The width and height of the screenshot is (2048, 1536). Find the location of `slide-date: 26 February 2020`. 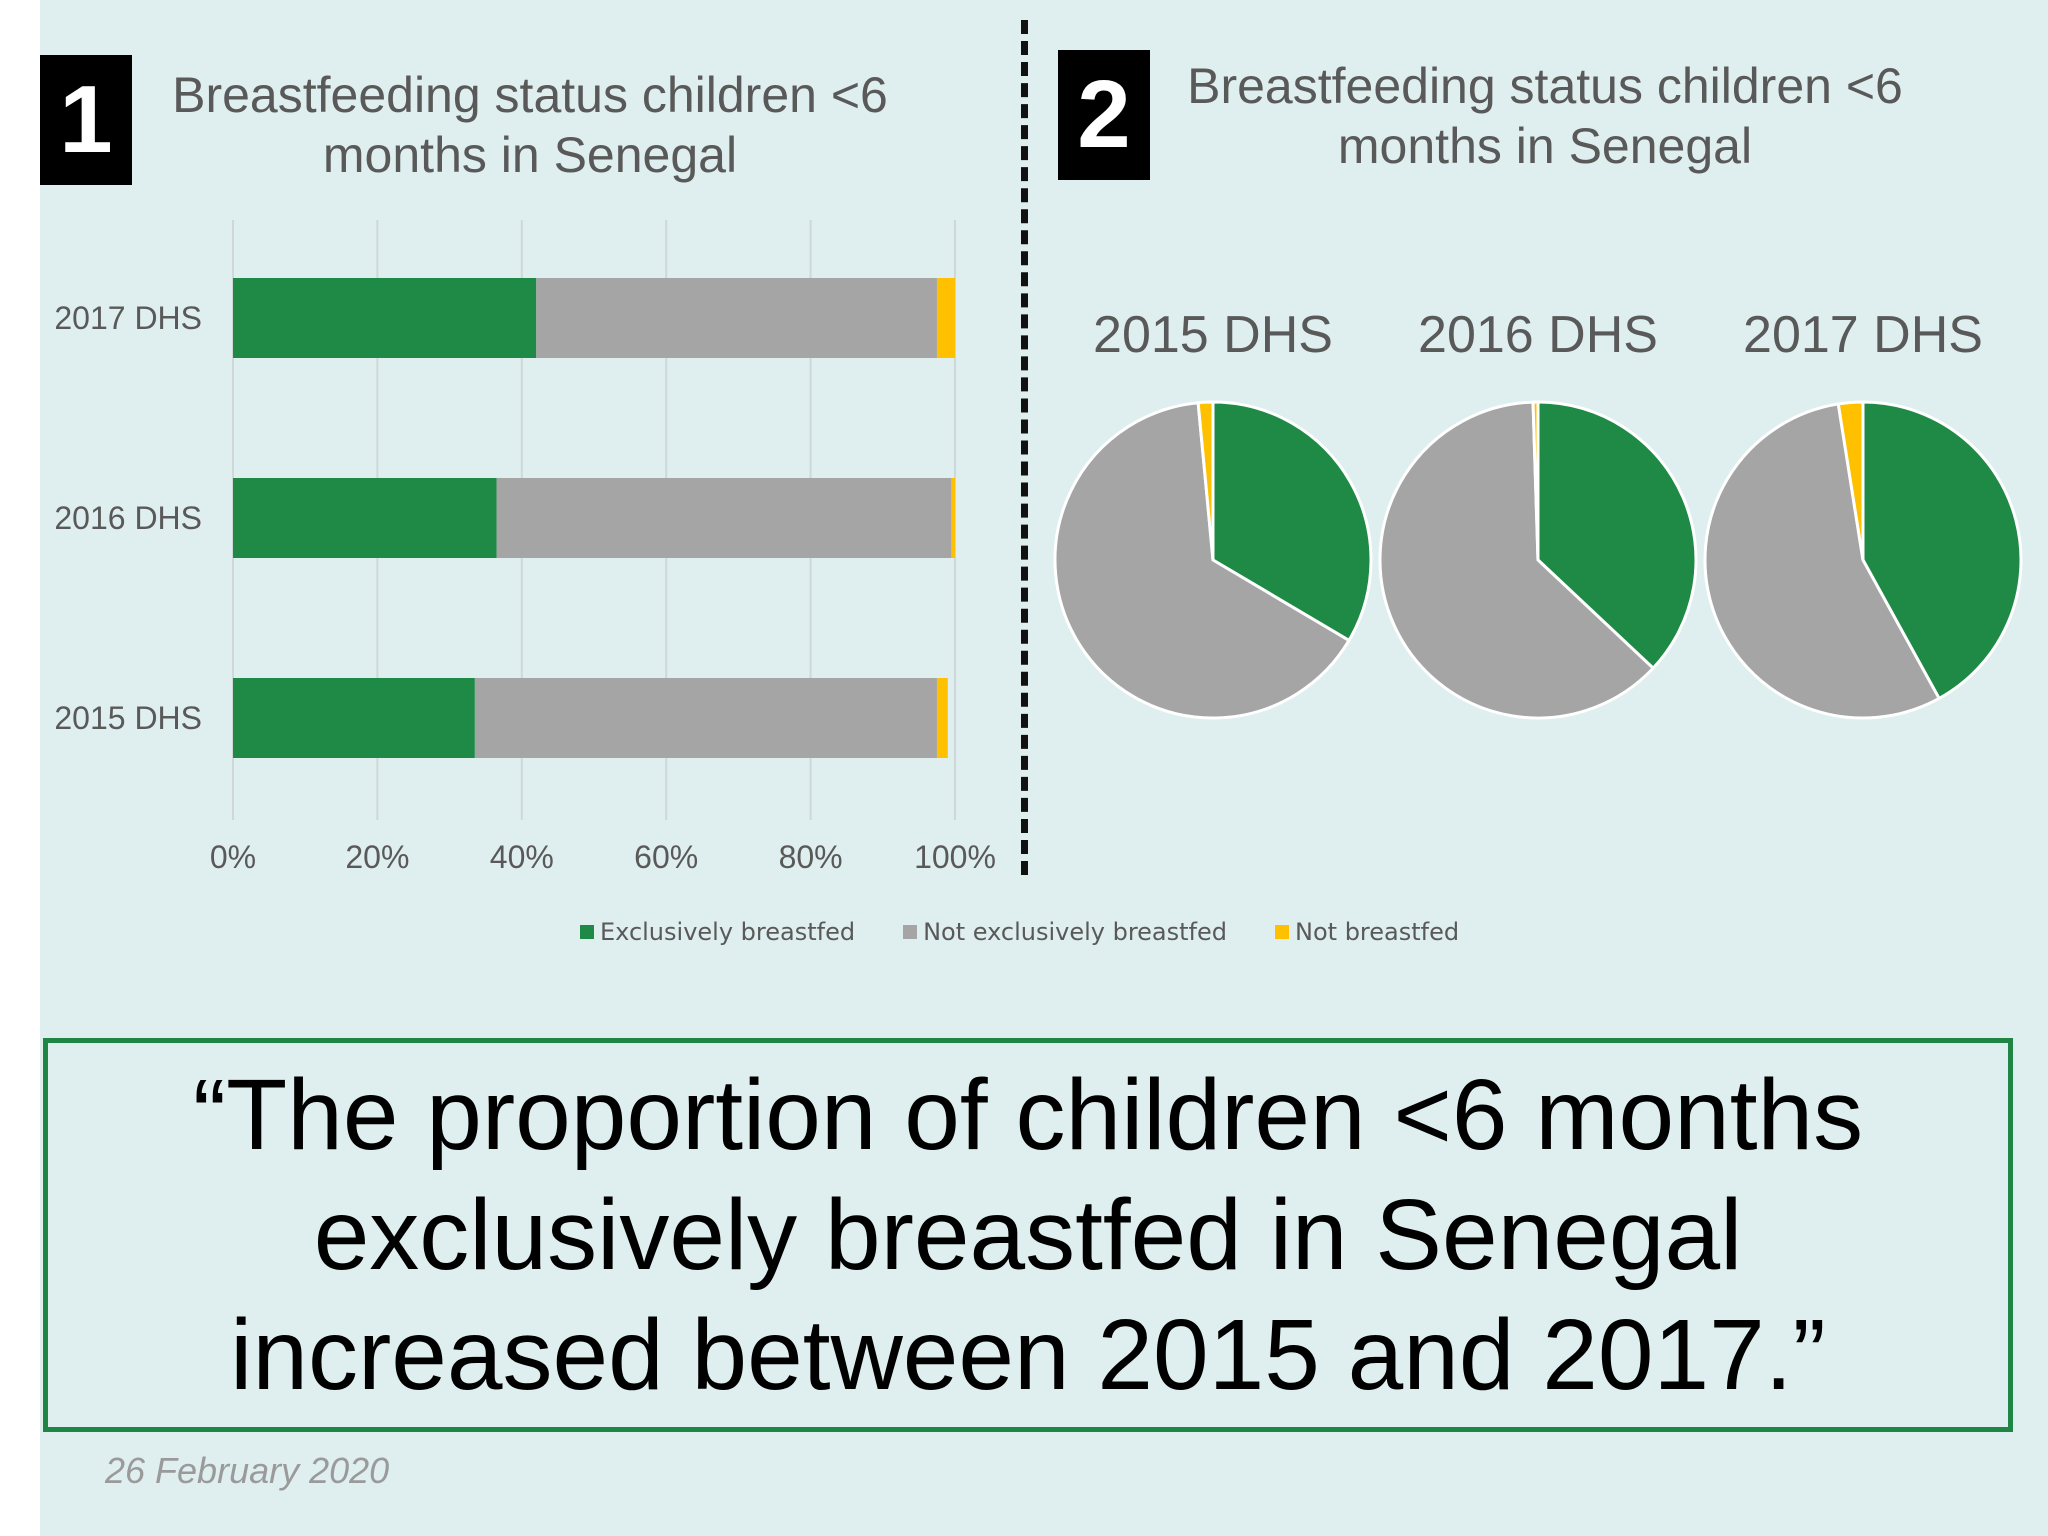

slide-date: 26 February 2020 is located at coordinates (247, 1470).